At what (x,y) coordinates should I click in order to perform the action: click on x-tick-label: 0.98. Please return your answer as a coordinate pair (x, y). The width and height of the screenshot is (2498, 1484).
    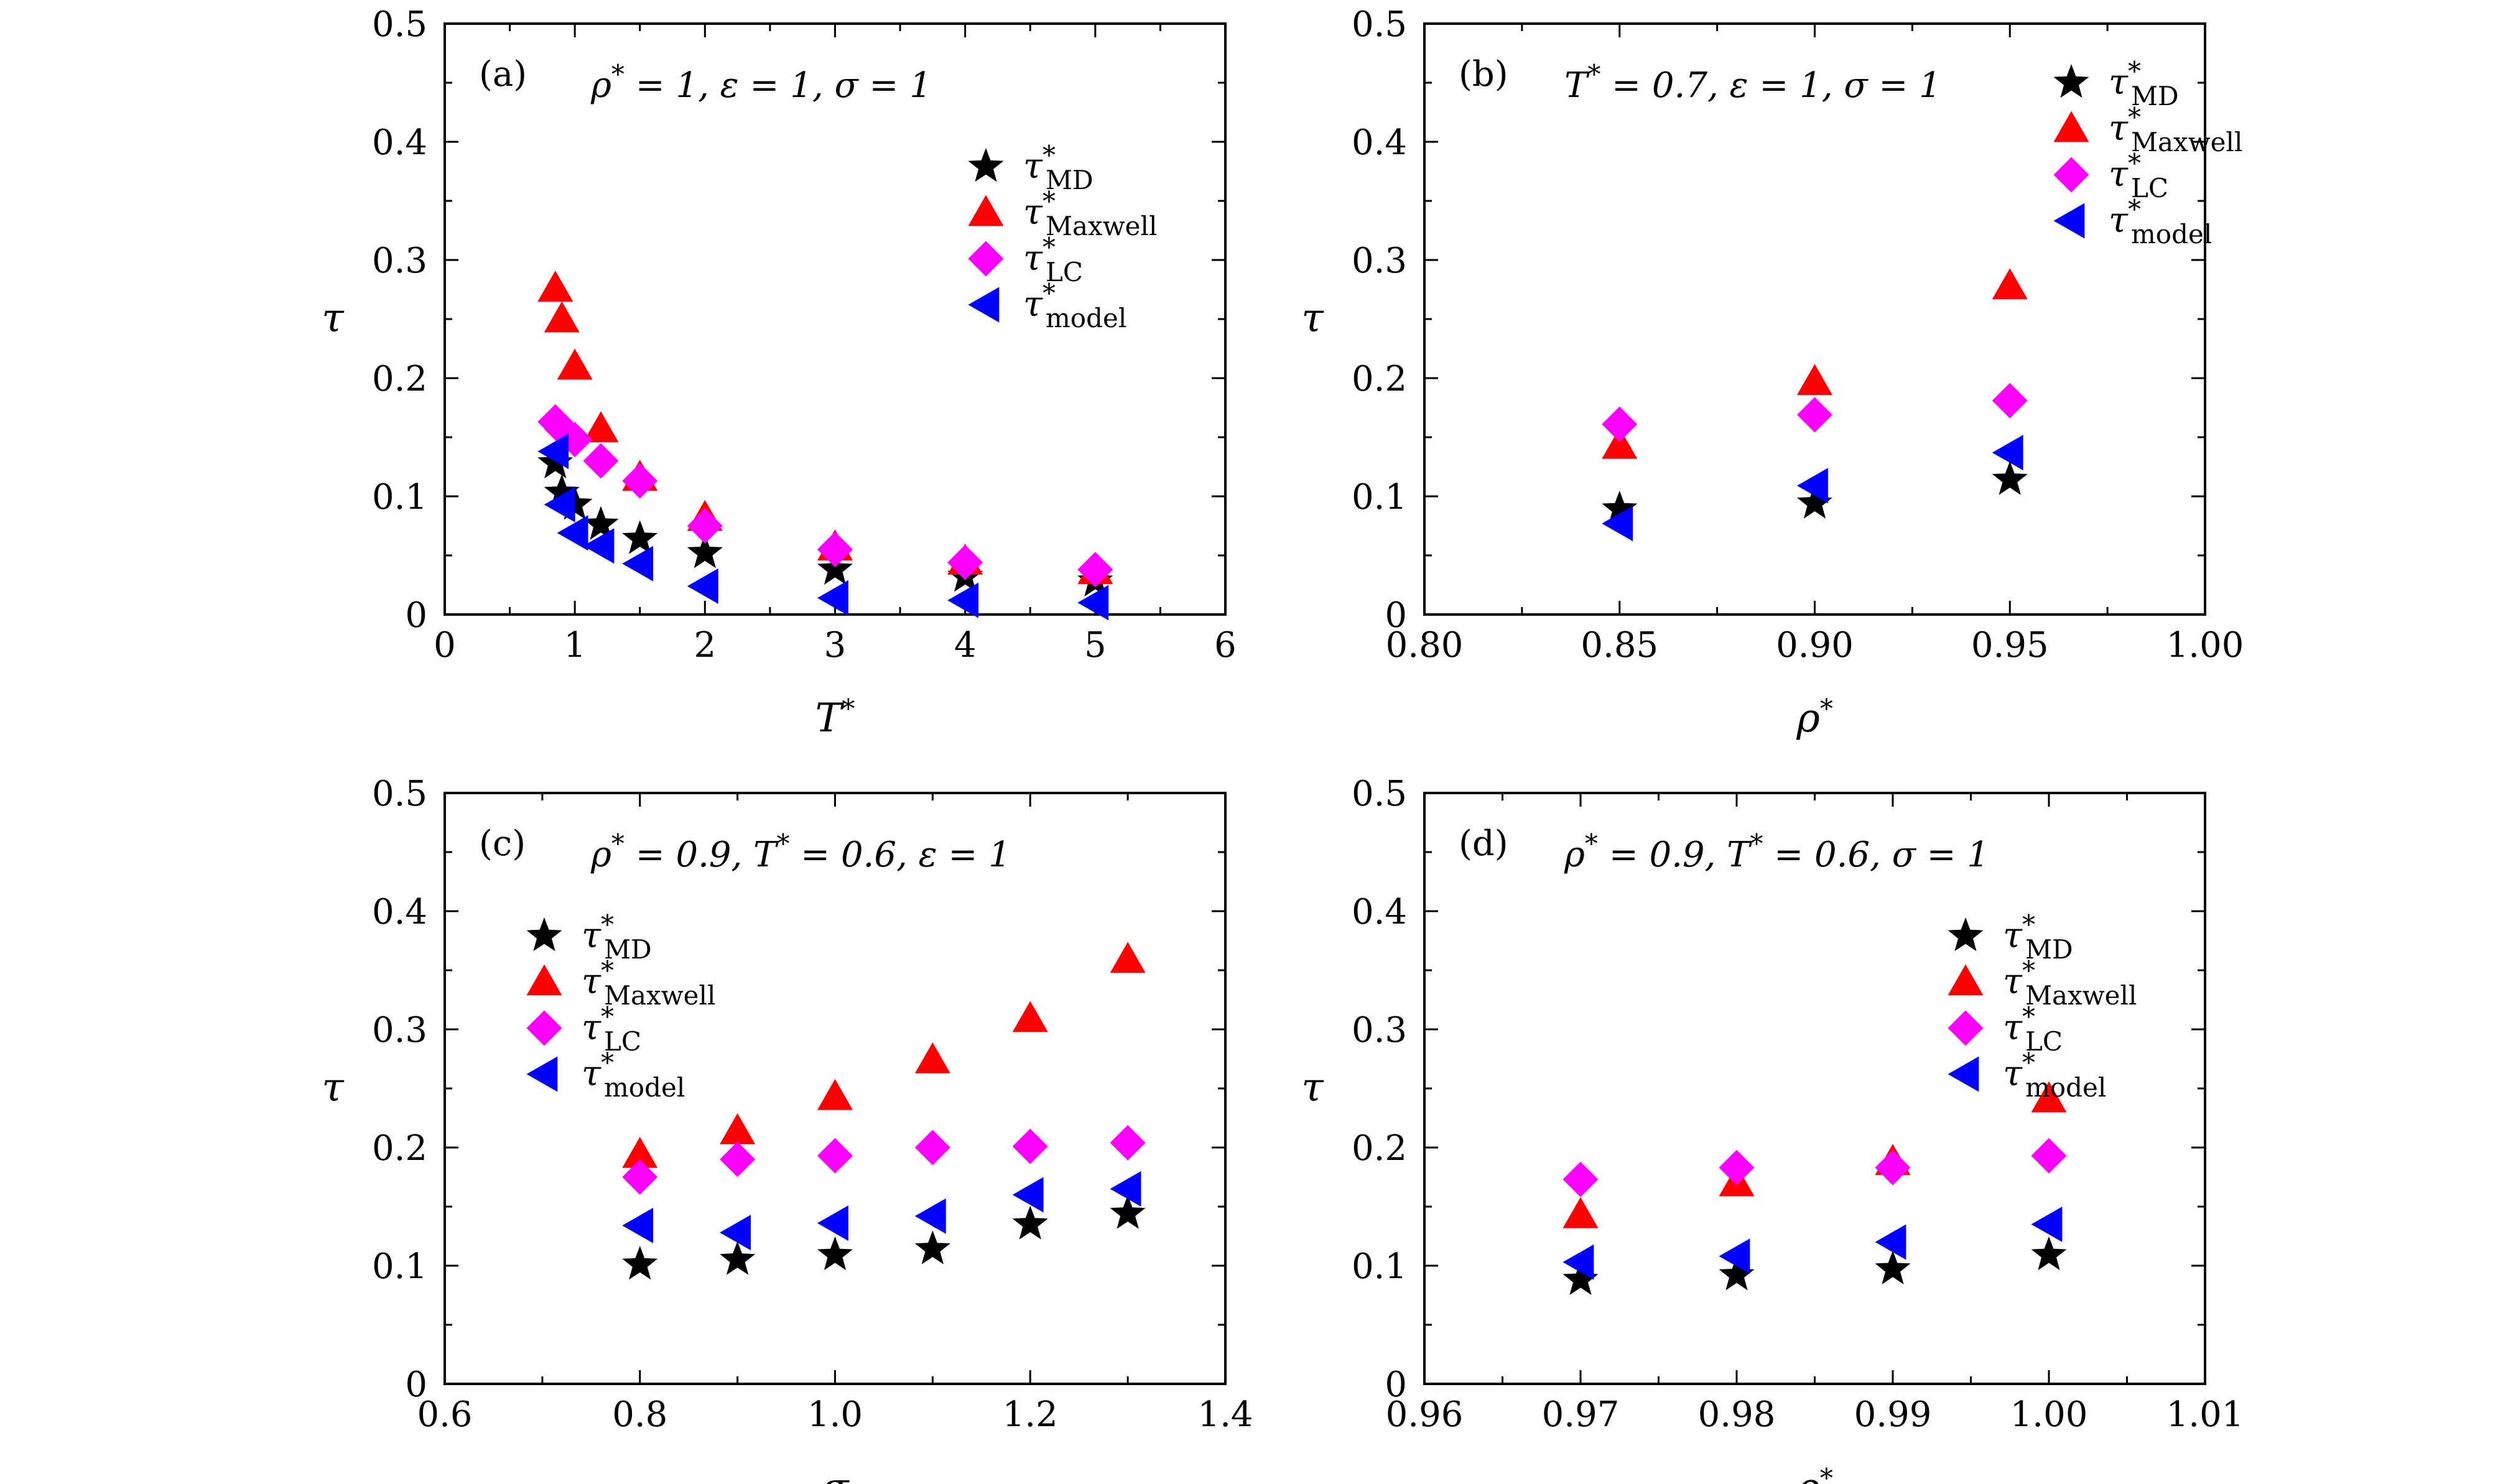
    Looking at the image, I should click on (1737, 1414).